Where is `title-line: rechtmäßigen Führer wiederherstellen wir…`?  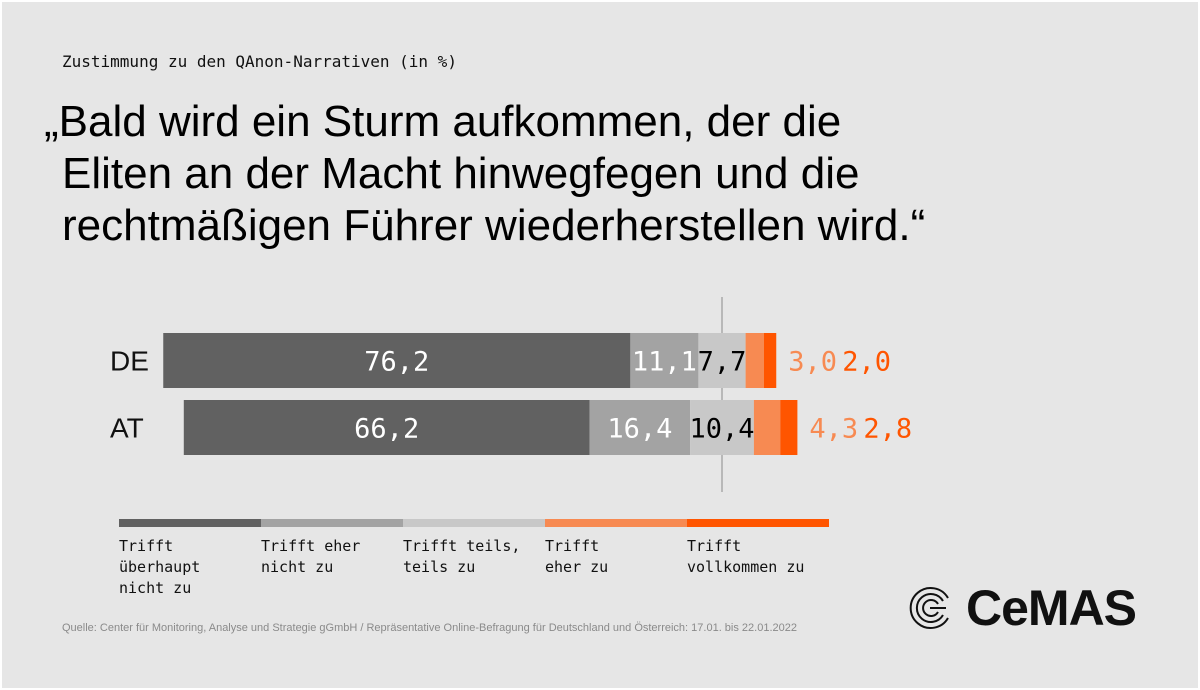
title-line: rechtmäßigen Führer wiederherstellen wir… is located at coordinates (494, 225).